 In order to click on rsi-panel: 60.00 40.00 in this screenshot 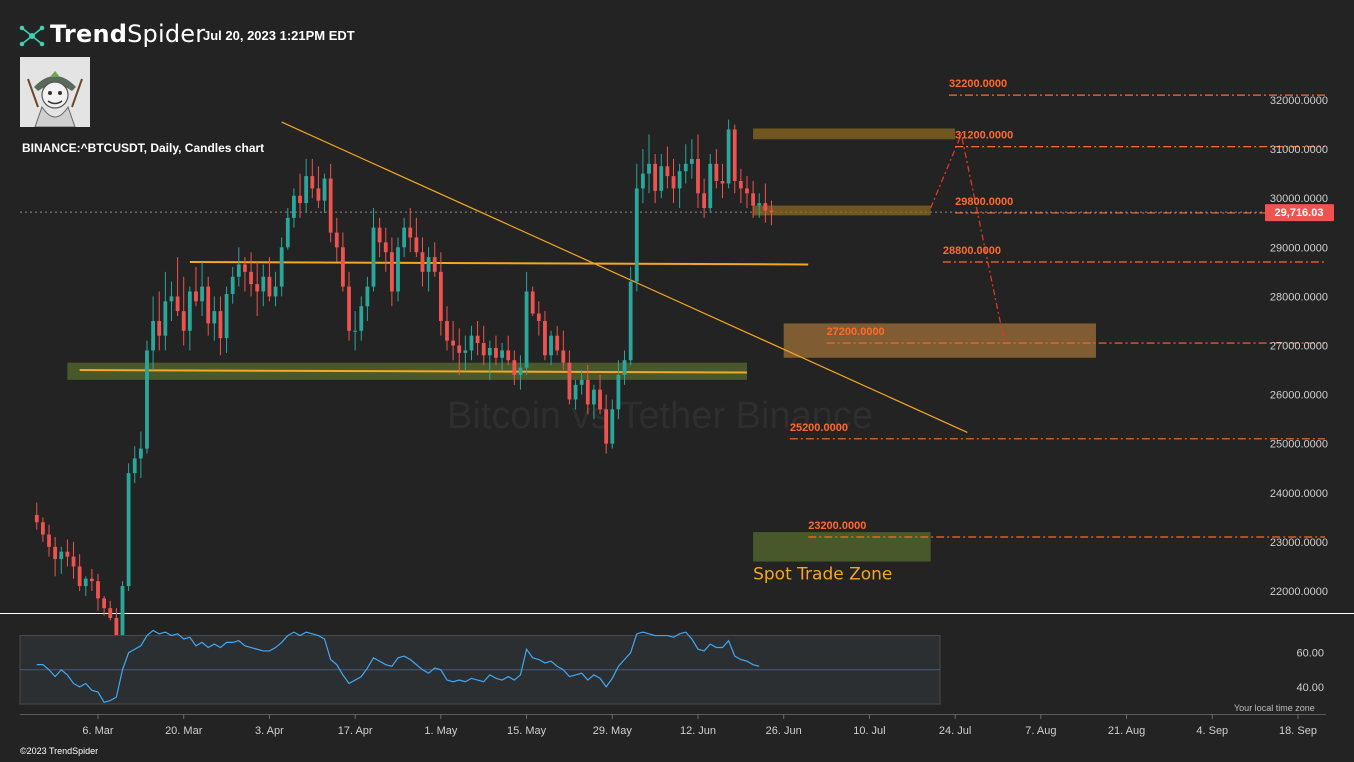, I will do `click(671, 667)`.